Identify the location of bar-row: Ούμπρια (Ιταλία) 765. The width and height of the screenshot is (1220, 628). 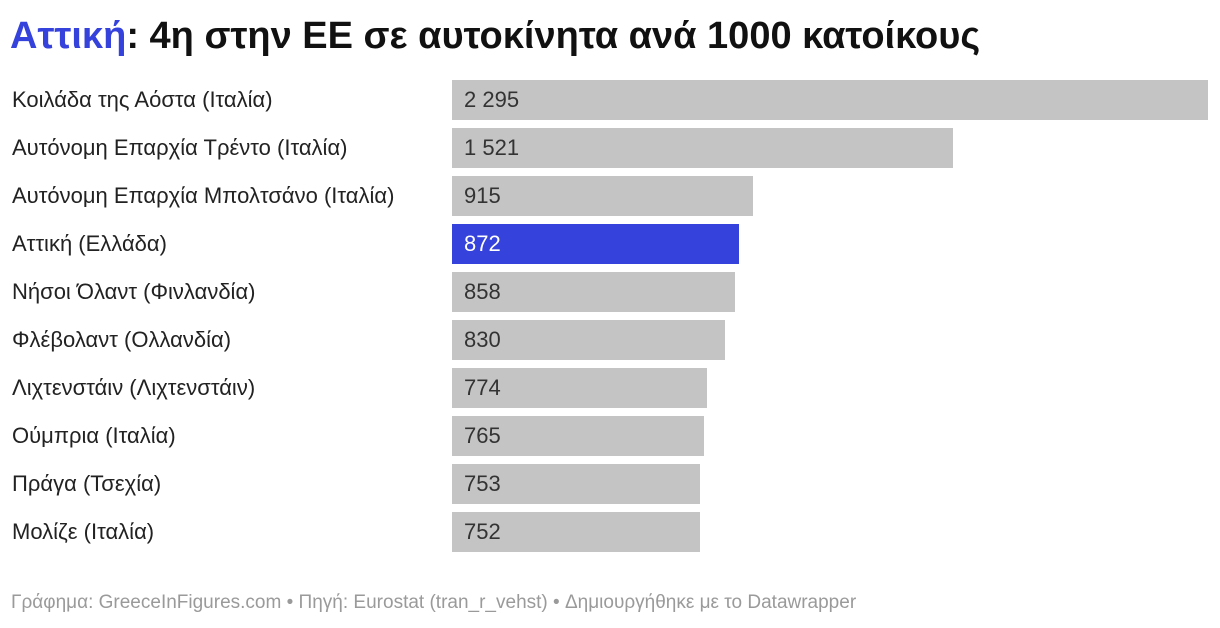
(610, 436).